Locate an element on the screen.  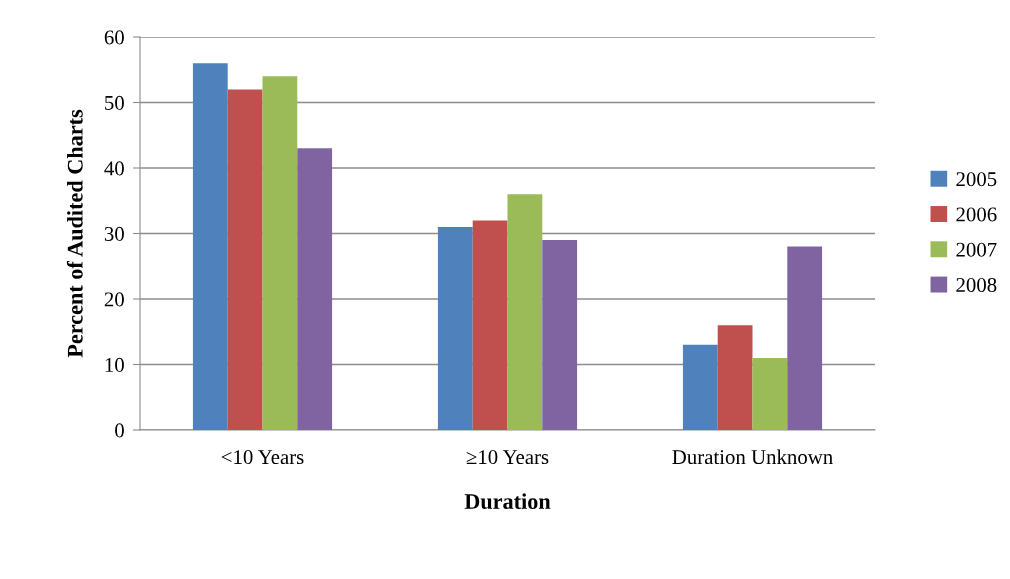
x-tick-label: ≥10 Years is located at coordinates (507, 457).